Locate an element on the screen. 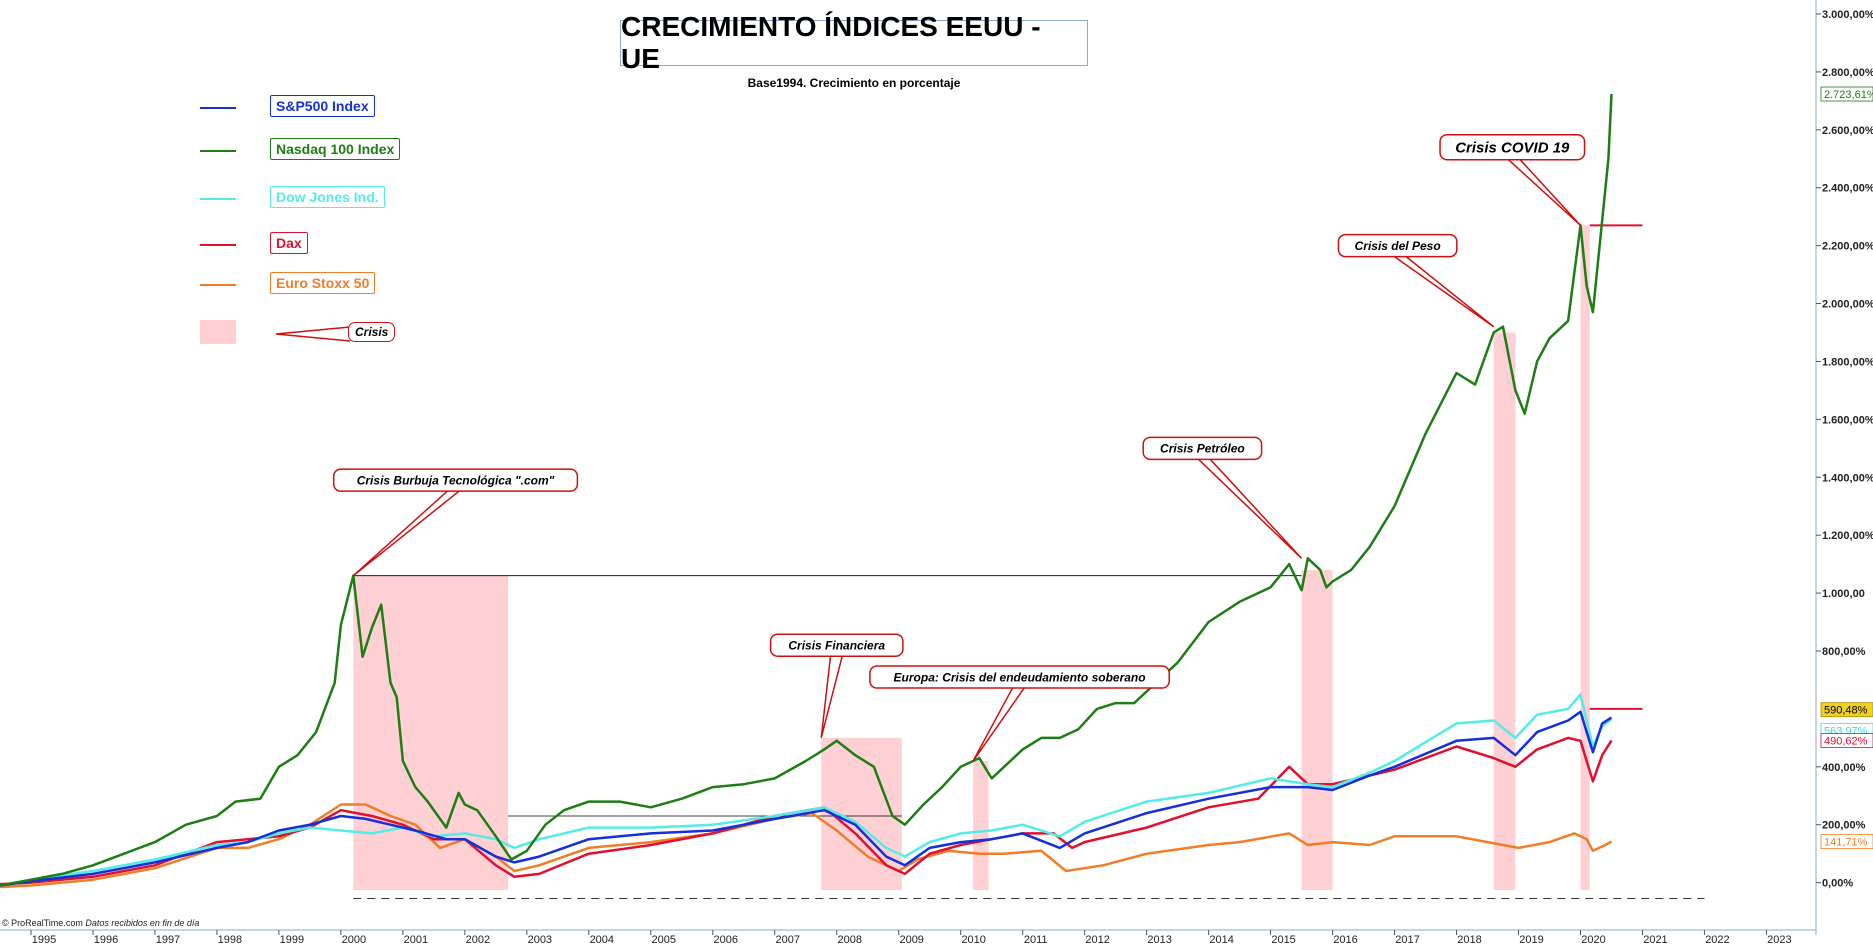 The width and height of the screenshot is (1873, 949). x-tick-label-20: 2015 is located at coordinates (1283, 940).